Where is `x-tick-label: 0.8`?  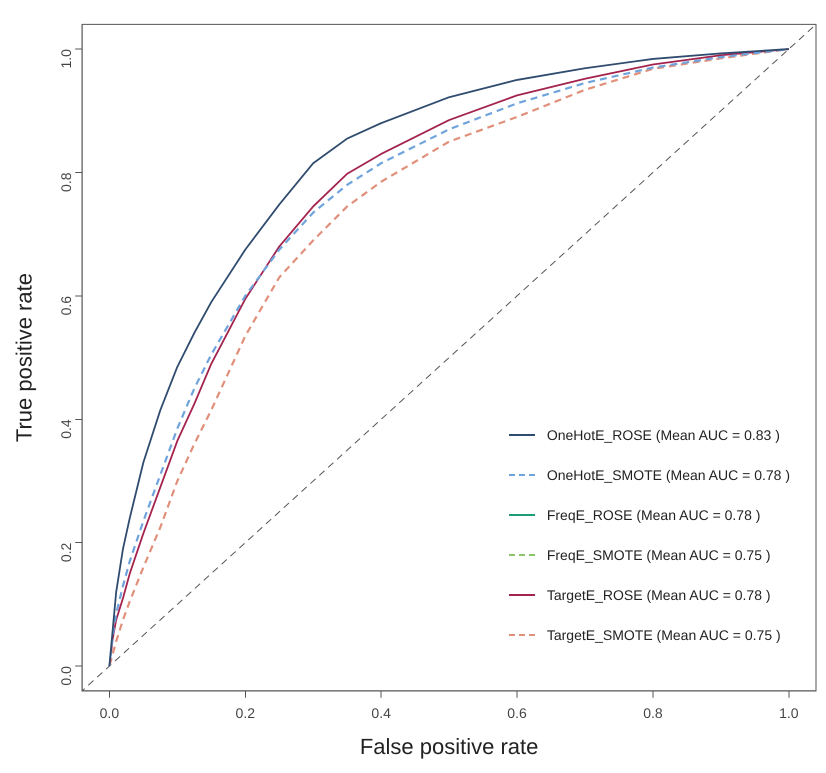 x-tick-label: 0.8 is located at coordinates (653, 713).